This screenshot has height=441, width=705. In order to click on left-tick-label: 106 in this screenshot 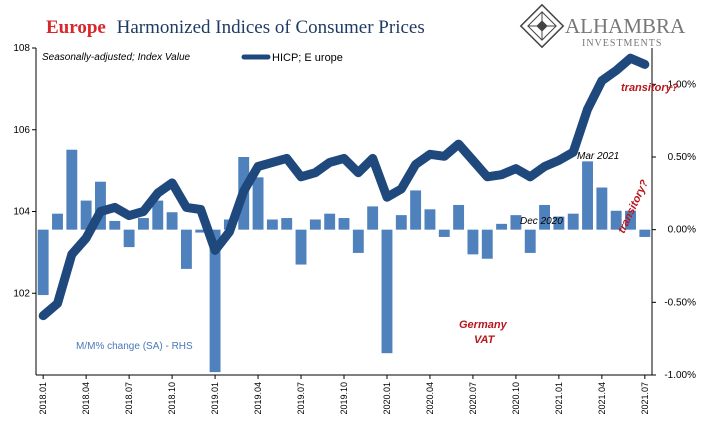, I will do `click(21, 130)`.